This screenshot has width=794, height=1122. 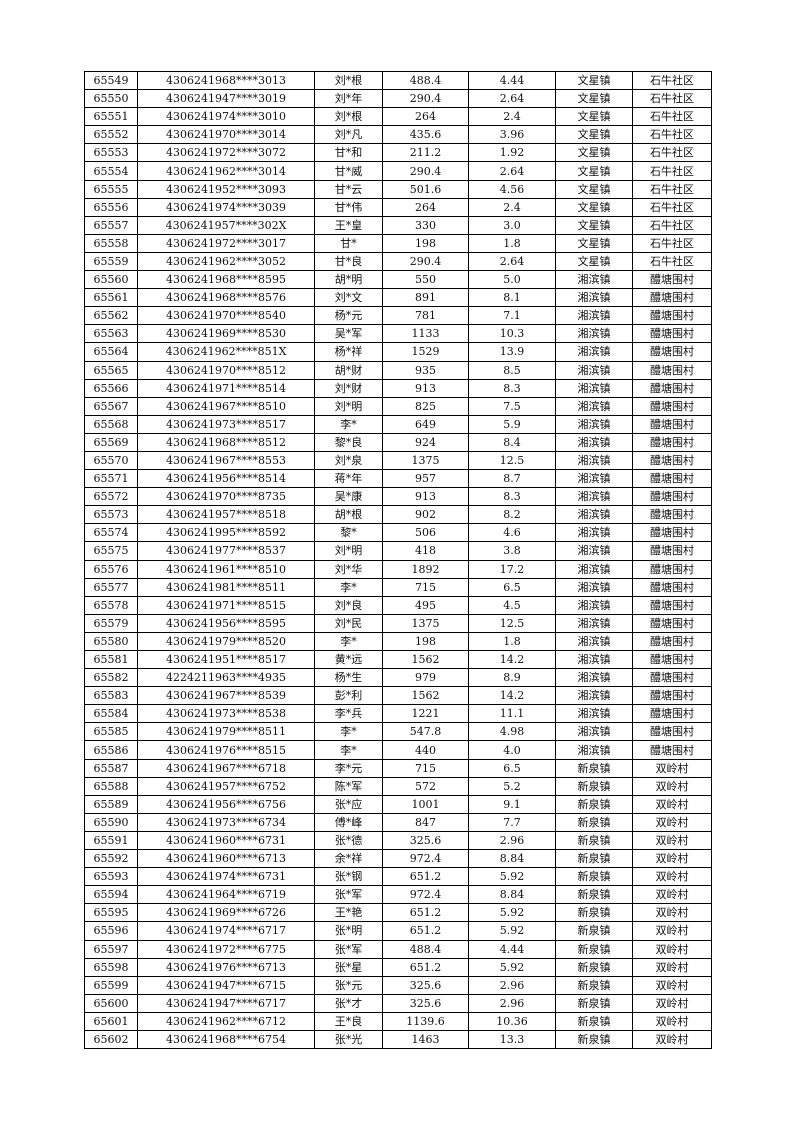 I want to click on row-number-cell: 65574, so click(x=111, y=533).